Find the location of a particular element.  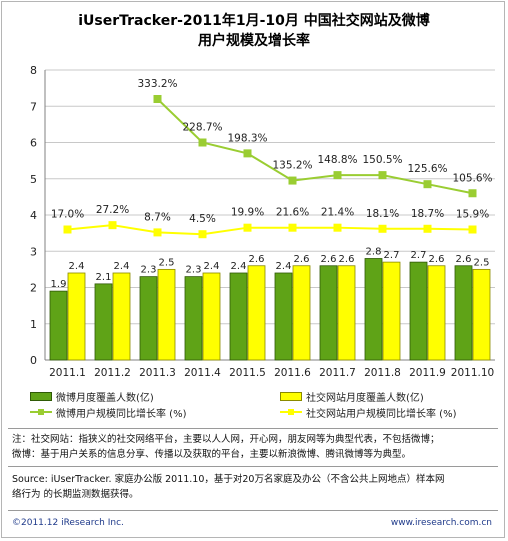

line-value-label: 21.6% is located at coordinates (292, 213).